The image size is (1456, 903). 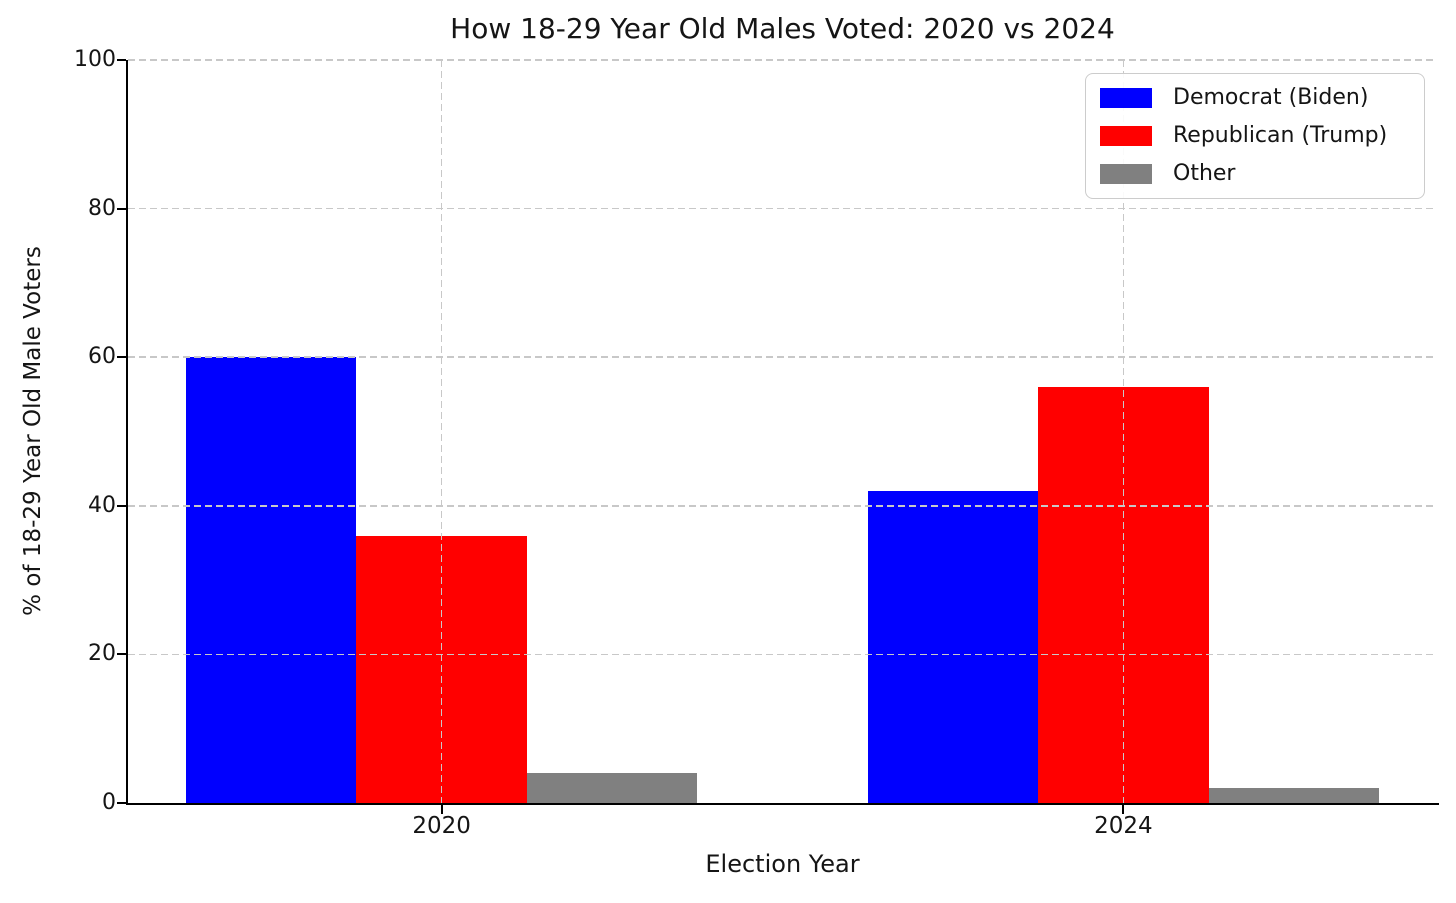 What do you see at coordinates (1123, 809) in the screenshot?
I see `x-tick-mark-2024` at bounding box center [1123, 809].